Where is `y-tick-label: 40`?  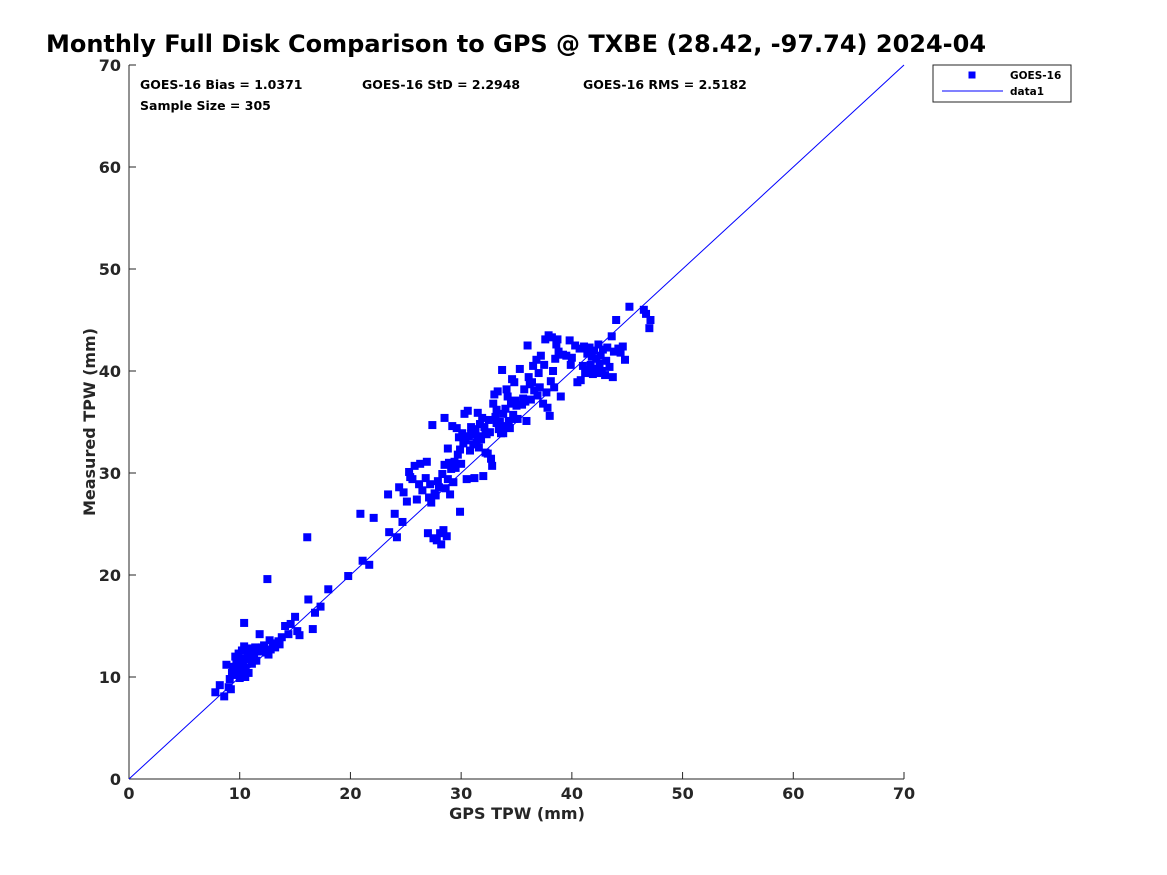
y-tick-label: 40 is located at coordinates (110, 371).